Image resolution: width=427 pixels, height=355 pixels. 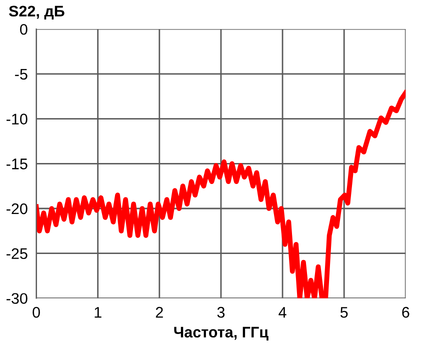 I want to click on y-tick-label: -20, so click(x=17, y=208).